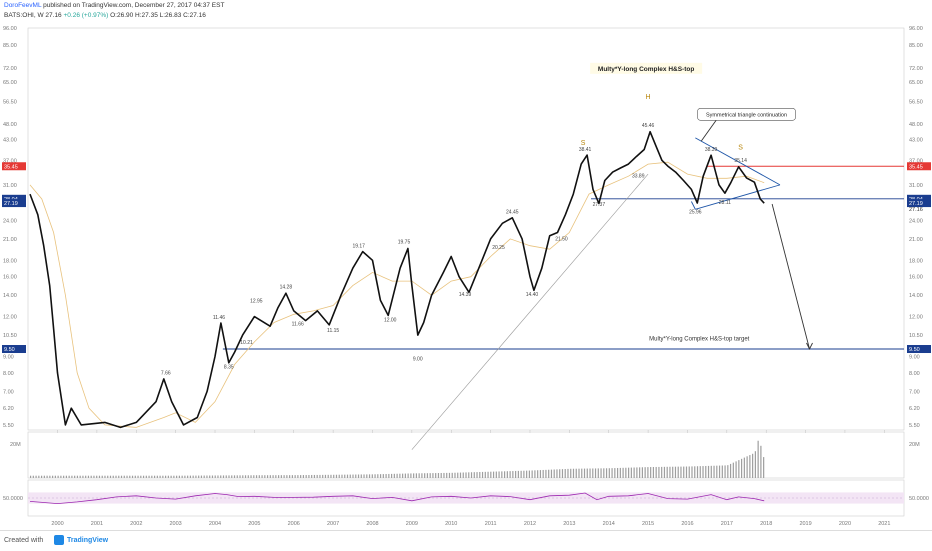  What do you see at coordinates (59, 540) in the screenshot?
I see `tradingview-logo-icon` at bounding box center [59, 540].